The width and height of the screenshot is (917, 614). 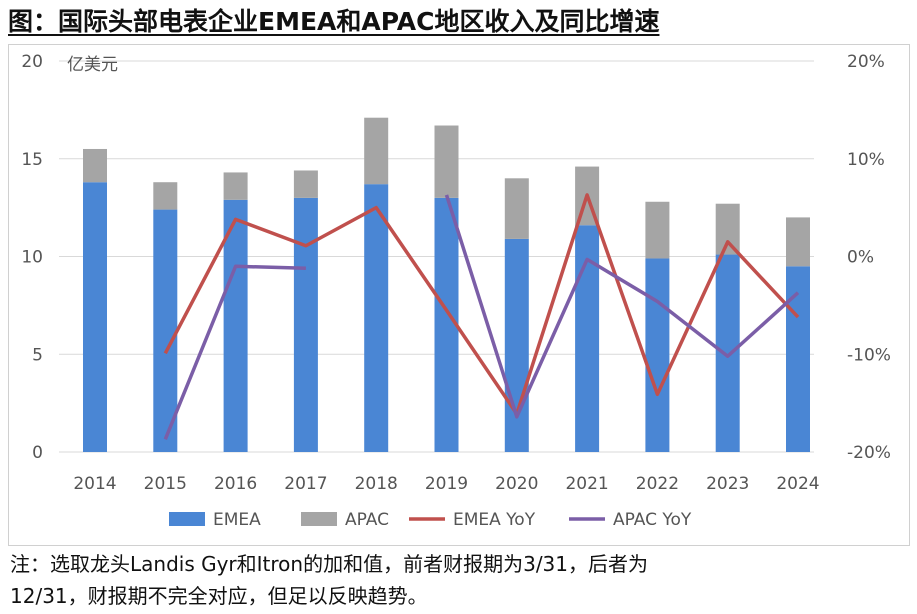 I want to click on x-tick-label: 2017, so click(x=305, y=484).